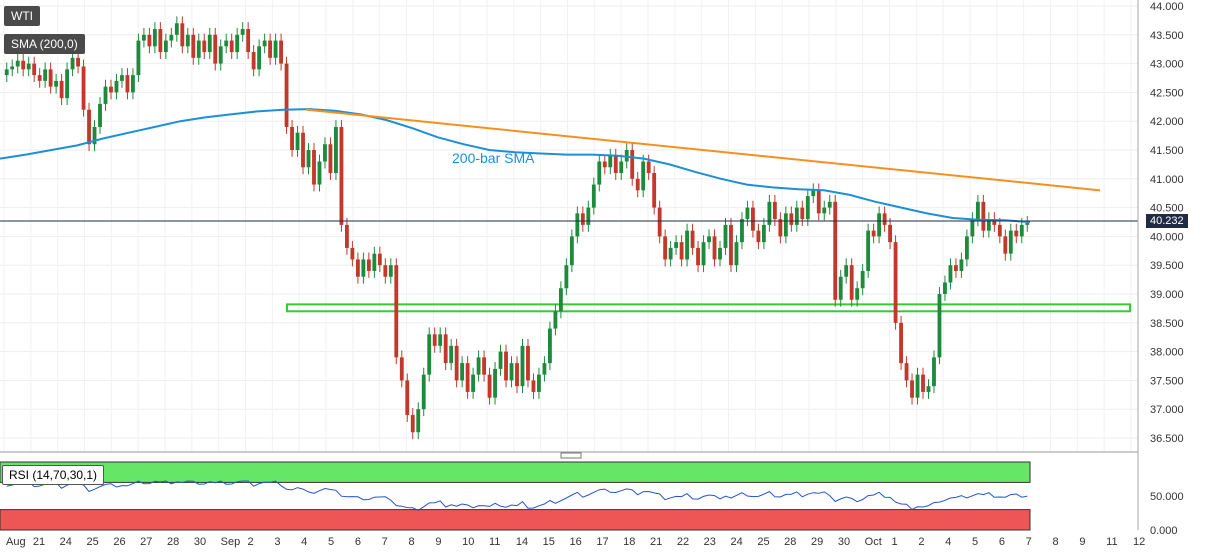 The image size is (1207, 555). What do you see at coordinates (844, 542) in the screenshot?
I see `x-tick-label: 30` at bounding box center [844, 542].